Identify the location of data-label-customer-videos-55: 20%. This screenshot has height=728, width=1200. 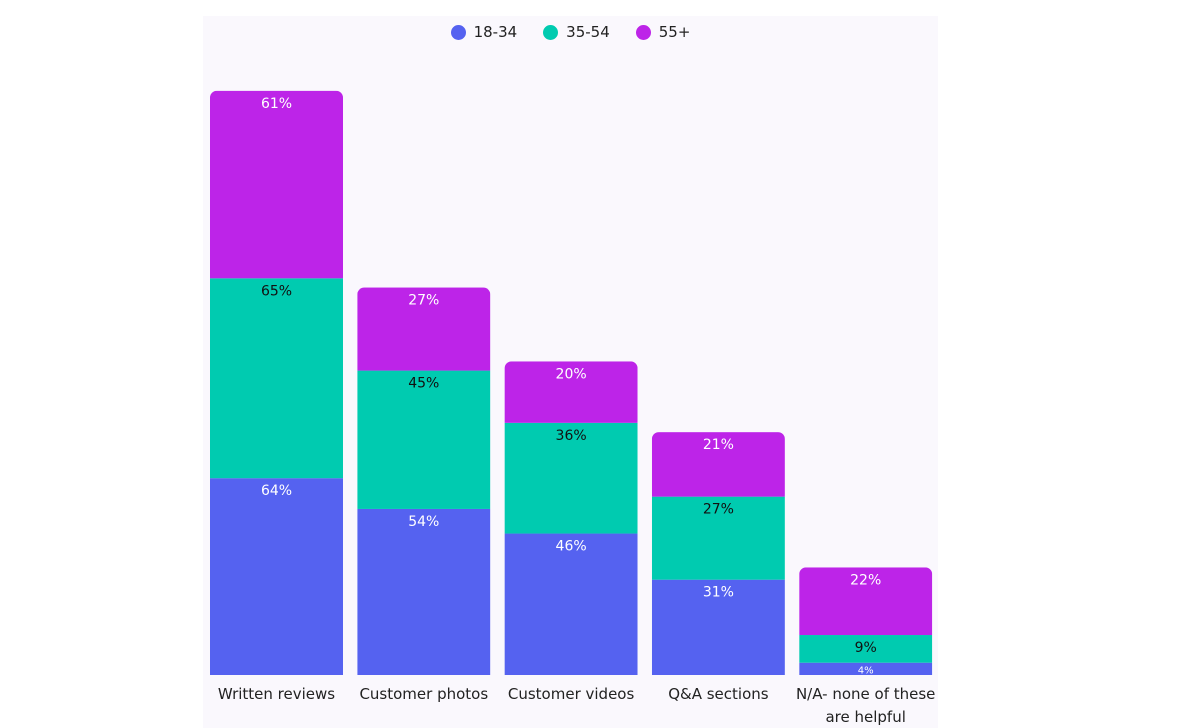
(571, 374).